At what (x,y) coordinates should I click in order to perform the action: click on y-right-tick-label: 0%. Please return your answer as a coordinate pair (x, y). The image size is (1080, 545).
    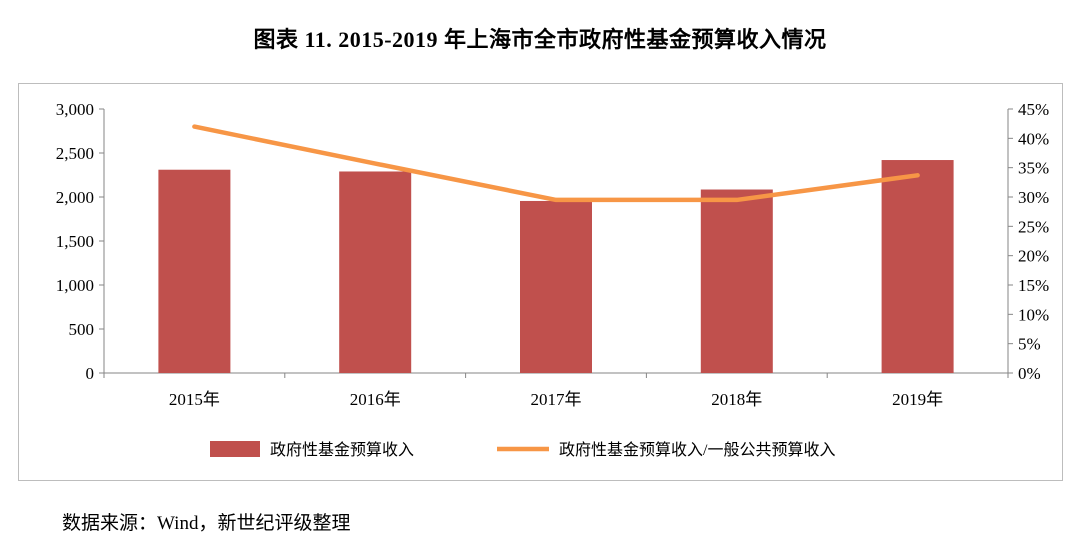
    Looking at the image, I should click on (1029, 373).